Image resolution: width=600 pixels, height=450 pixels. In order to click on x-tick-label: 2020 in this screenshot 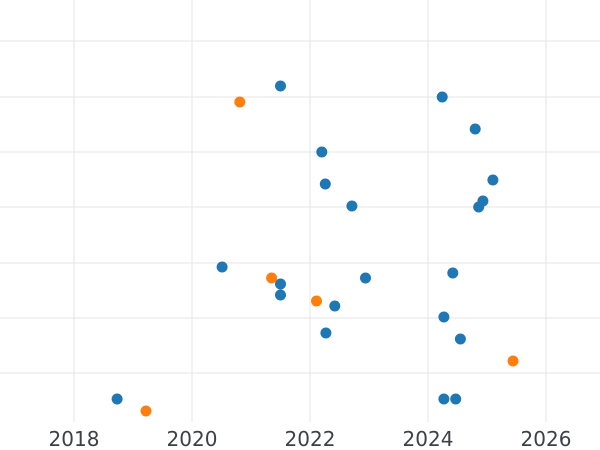, I will do `click(192, 438)`.